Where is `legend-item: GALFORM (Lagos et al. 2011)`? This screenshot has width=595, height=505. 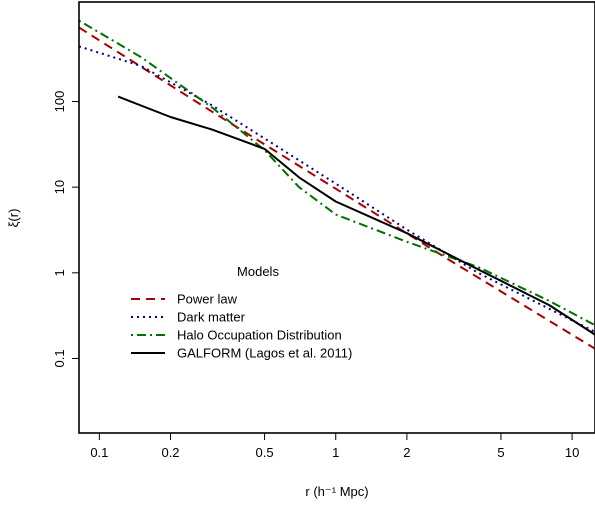
legend-item: GALFORM (Lagos et al. 2011) is located at coordinates (241, 353).